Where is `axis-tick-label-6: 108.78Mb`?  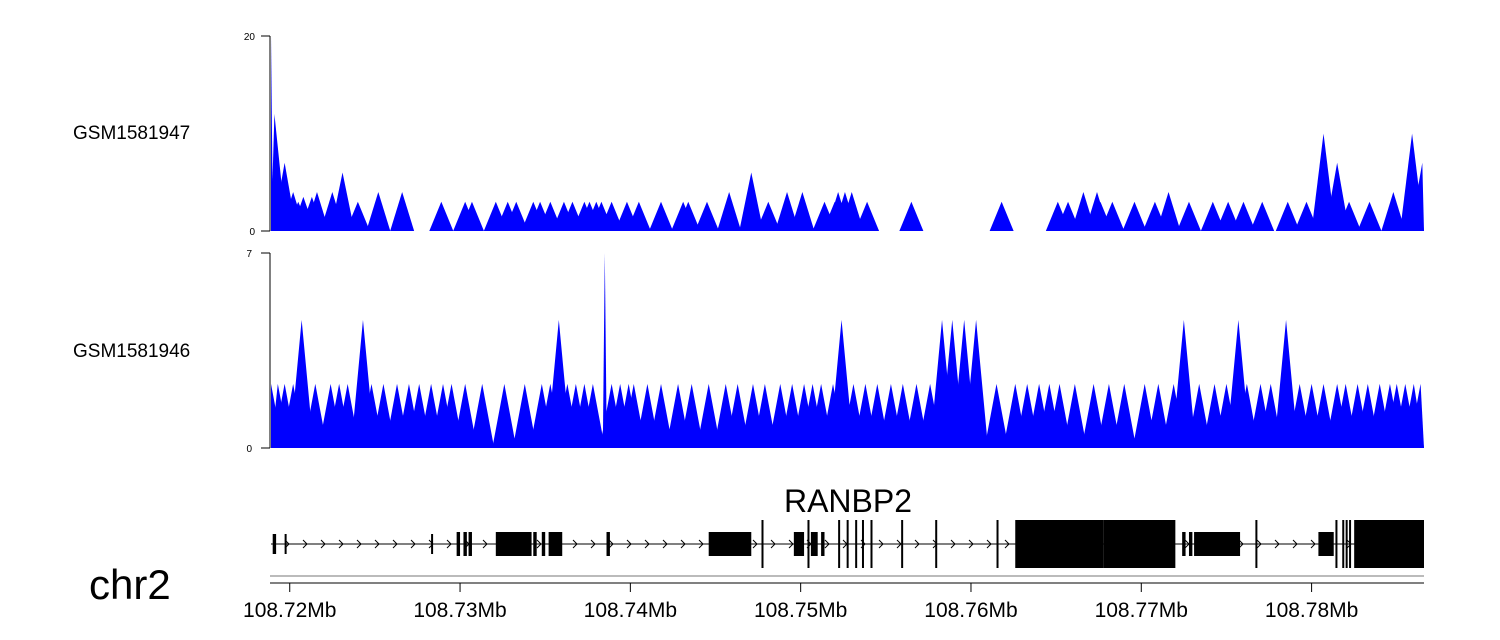
axis-tick-label-6: 108.78Mb is located at coordinates (1311, 610).